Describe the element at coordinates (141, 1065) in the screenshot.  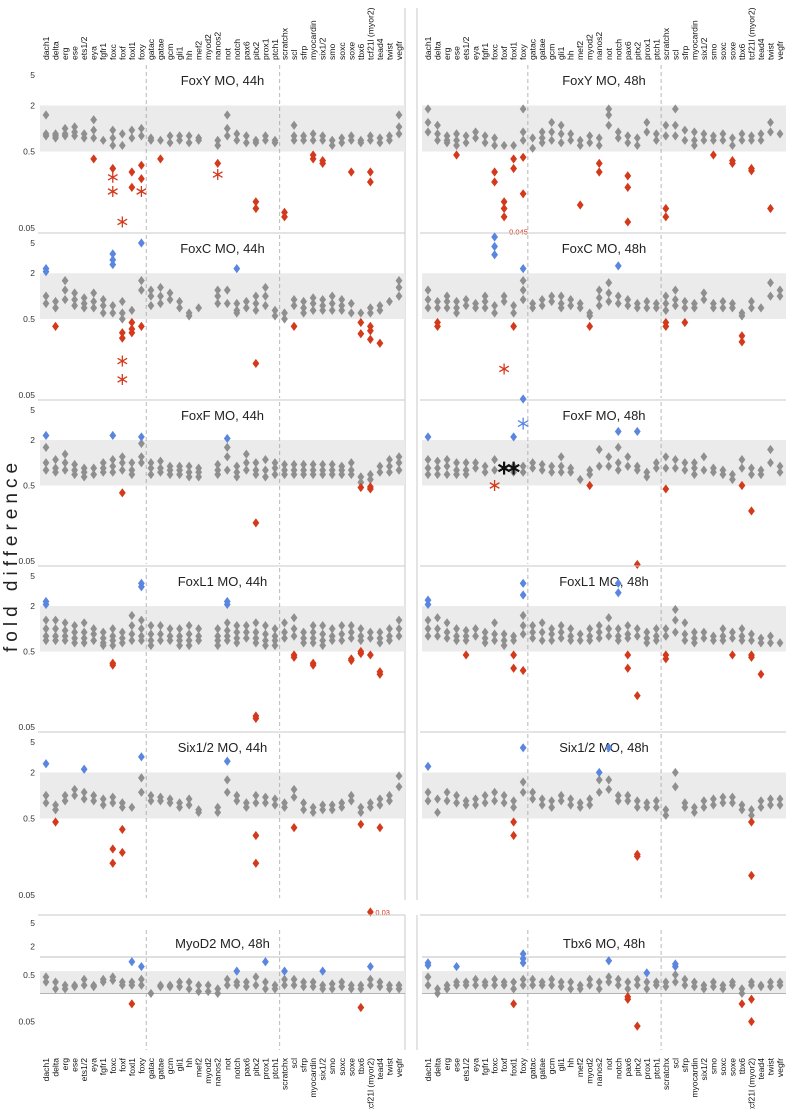
I see `gene-label: foxy` at that location.